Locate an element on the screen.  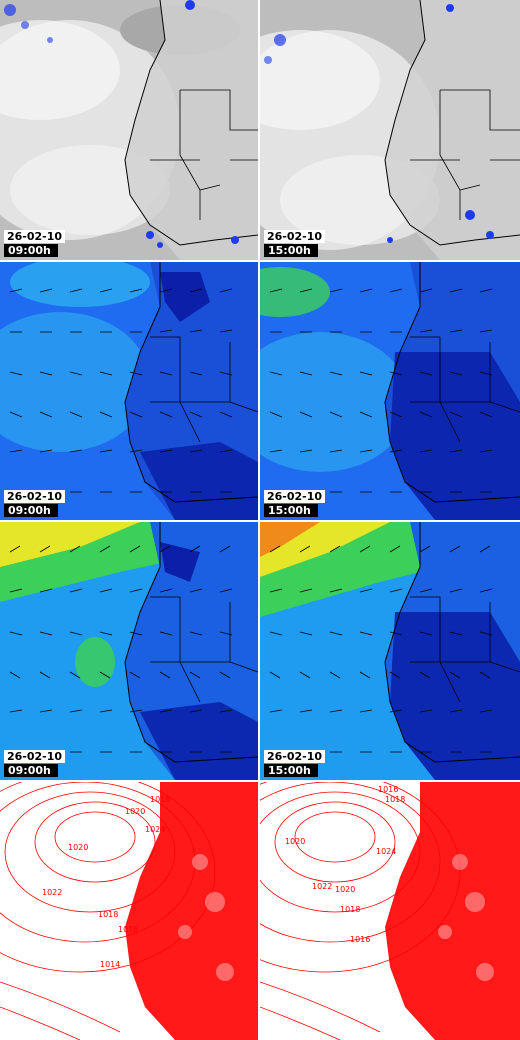
wind-panel-low-1500: 26-02-10 15:00h is located at coordinates (390, 391).